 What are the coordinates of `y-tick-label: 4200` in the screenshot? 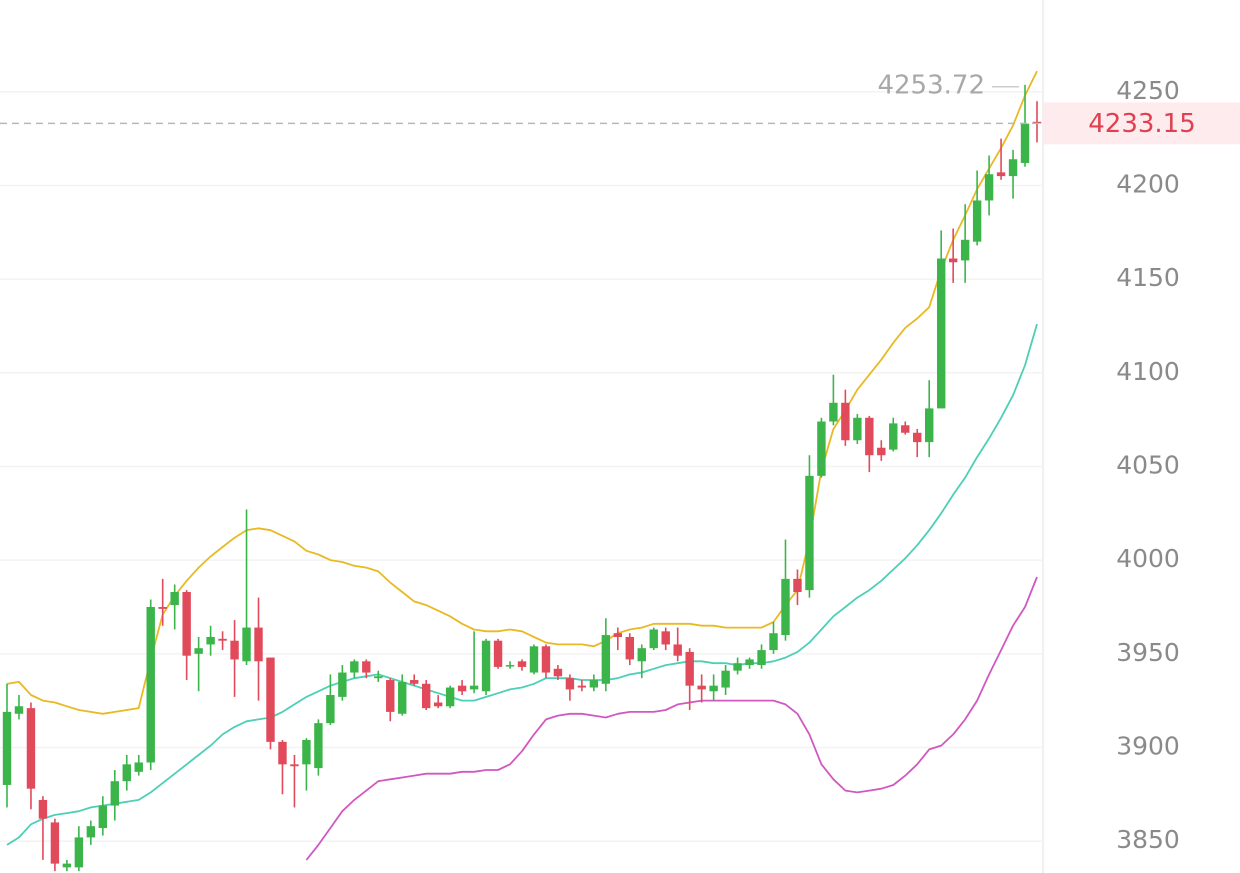 It's located at (1148, 183).